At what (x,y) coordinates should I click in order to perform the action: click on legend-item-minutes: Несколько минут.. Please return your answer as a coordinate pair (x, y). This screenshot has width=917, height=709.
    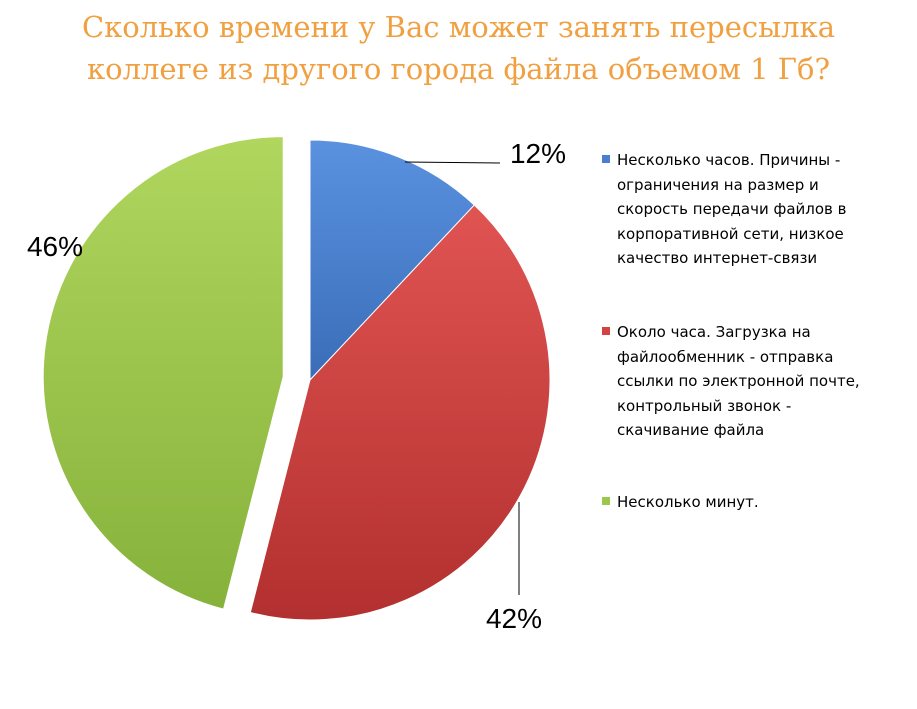
    Looking at the image, I should click on (679, 502).